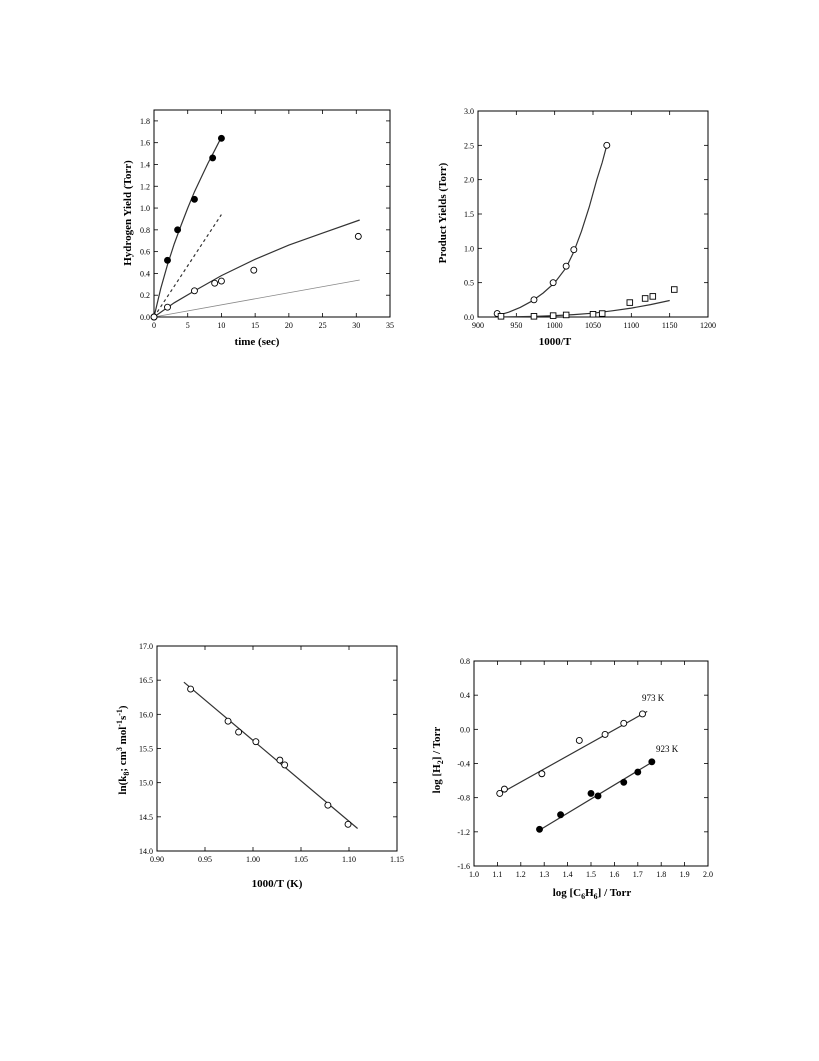  I want to click on y4-part-2: ] / Torr, so click(437, 744).